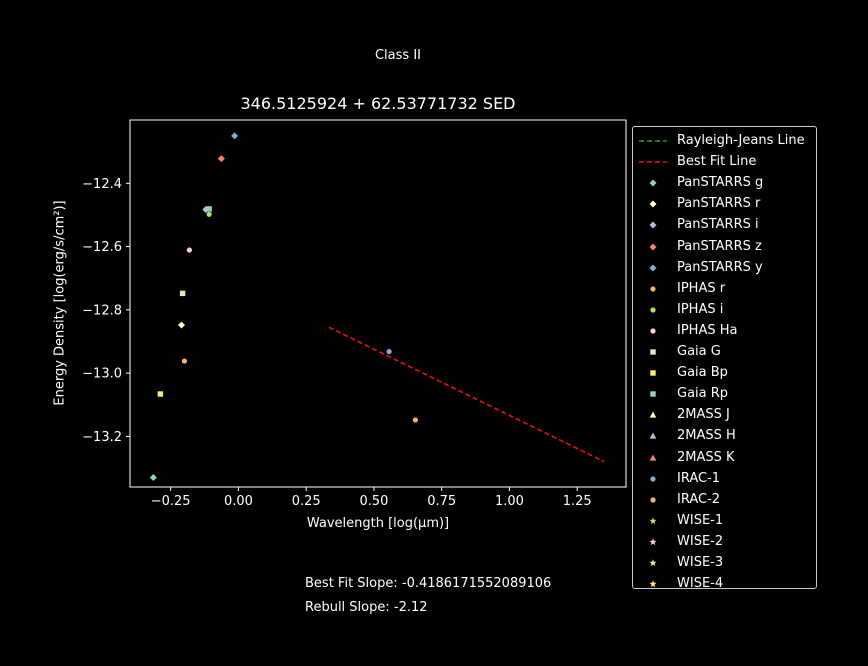 The width and height of the screenshot is (868, 666). I want to click on legend-label: IPHAS i, so click(700, 309).